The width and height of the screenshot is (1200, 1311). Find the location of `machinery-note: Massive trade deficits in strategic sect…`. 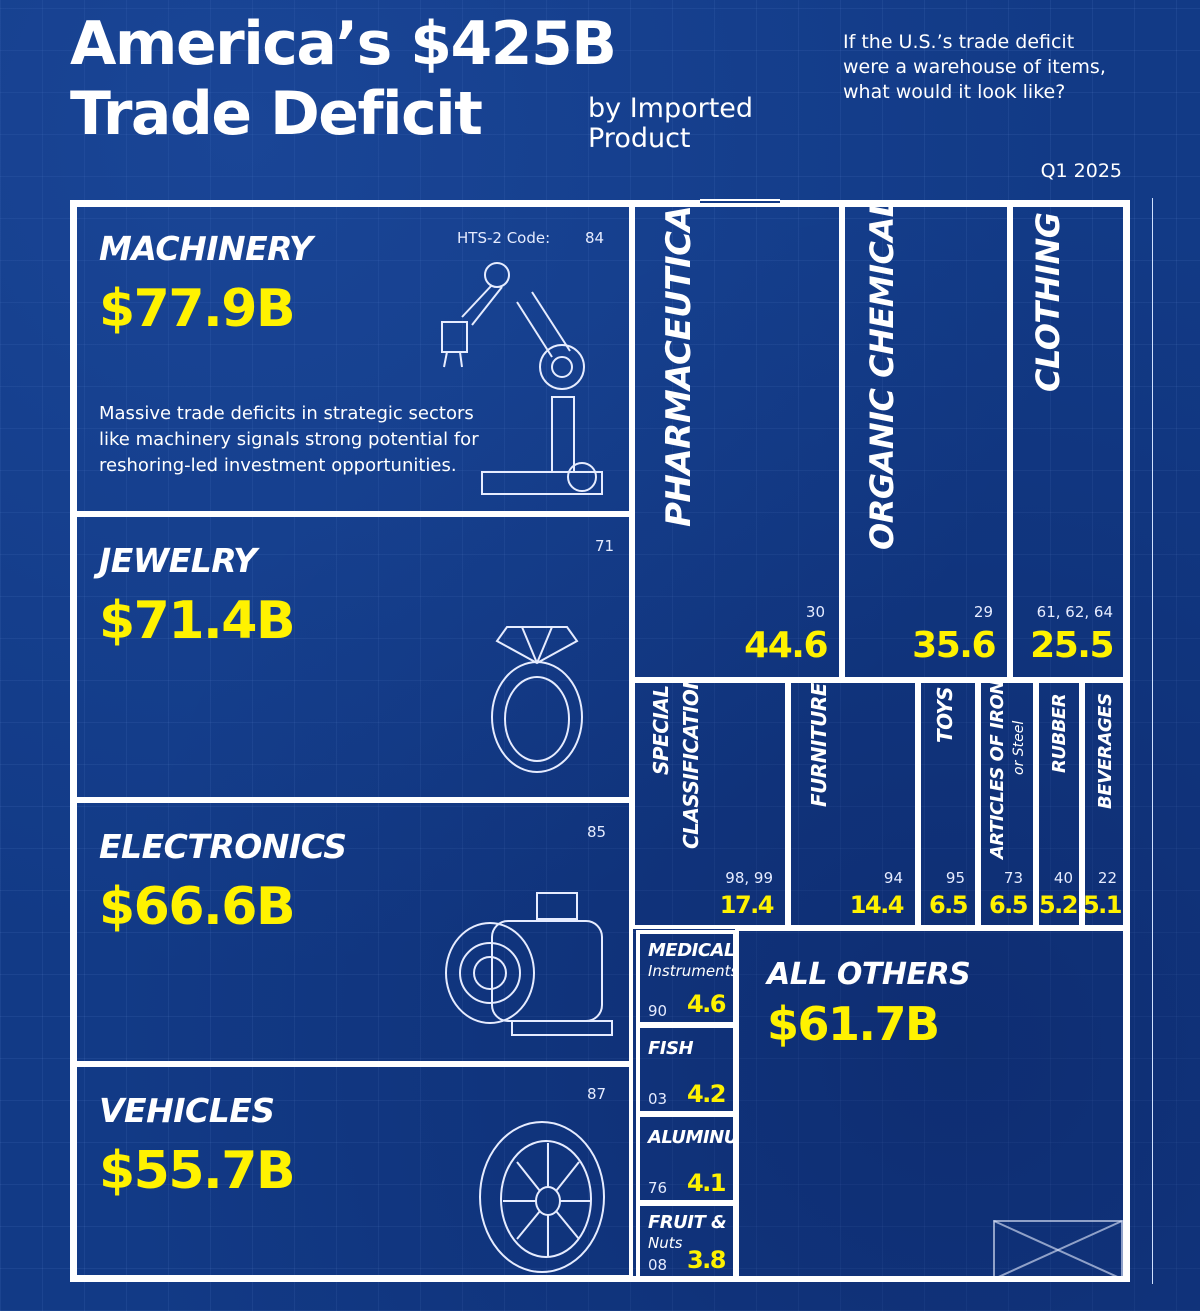

machinery-note: Massive trade deficits in strategic sect… is located at coordinates (289, 440).